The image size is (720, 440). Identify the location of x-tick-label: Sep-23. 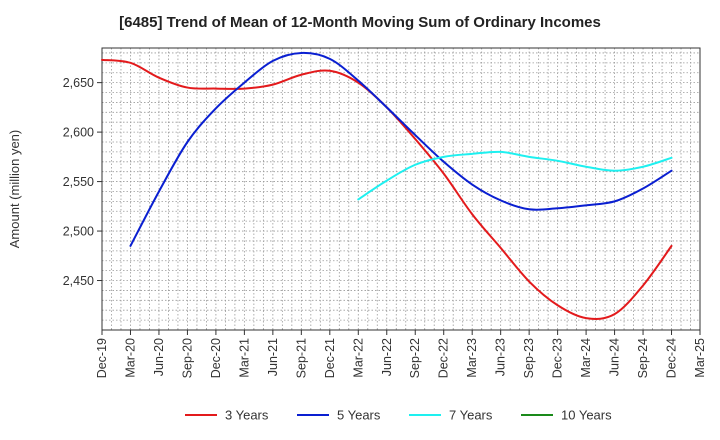
(529, 358).